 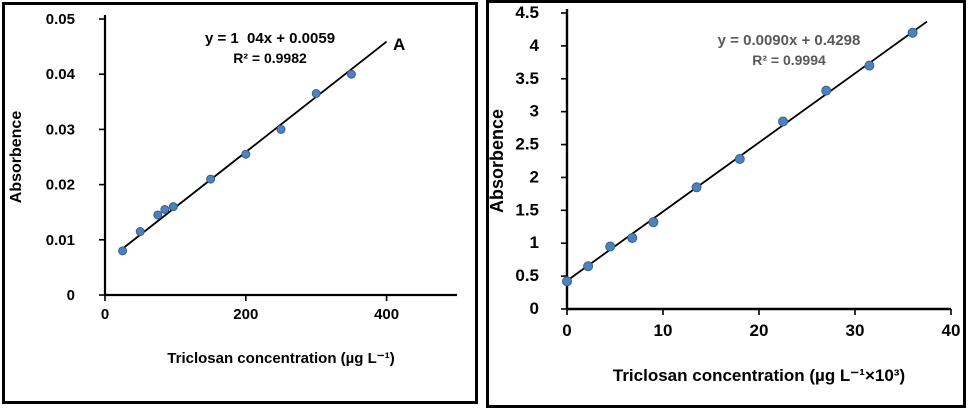 What do you see at coordinates (789, 60) in the screenshot?
I see `right-r-squared-text: R² = 0.9994` at bounding box center [789, 60].